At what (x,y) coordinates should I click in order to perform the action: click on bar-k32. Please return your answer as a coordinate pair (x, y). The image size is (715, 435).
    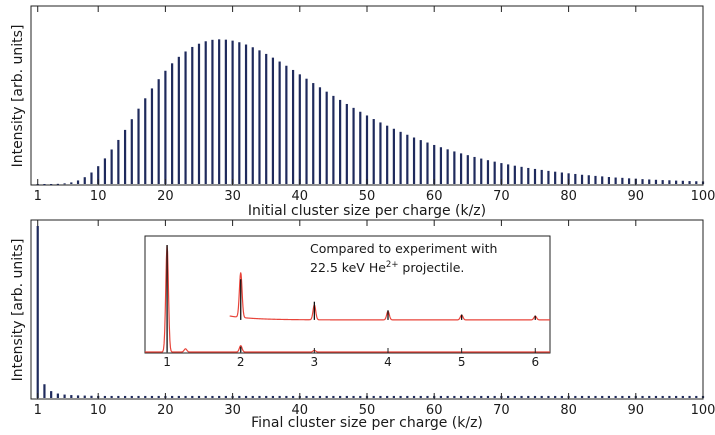
    Looking at the image, I should click on (246, 396).